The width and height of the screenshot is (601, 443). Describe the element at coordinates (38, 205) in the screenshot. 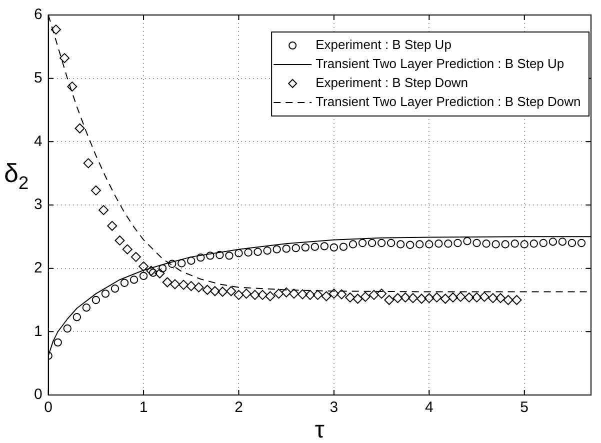

I see `y-tick-label: 3` at that location.